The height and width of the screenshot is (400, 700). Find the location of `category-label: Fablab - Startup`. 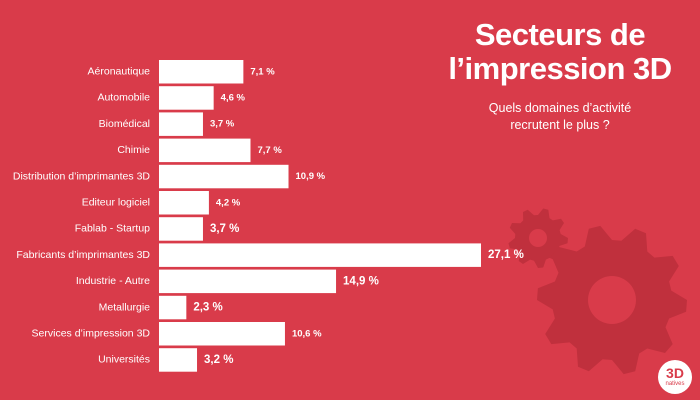

category-label: Fablab - Startup is located at coordinates (112, 229).